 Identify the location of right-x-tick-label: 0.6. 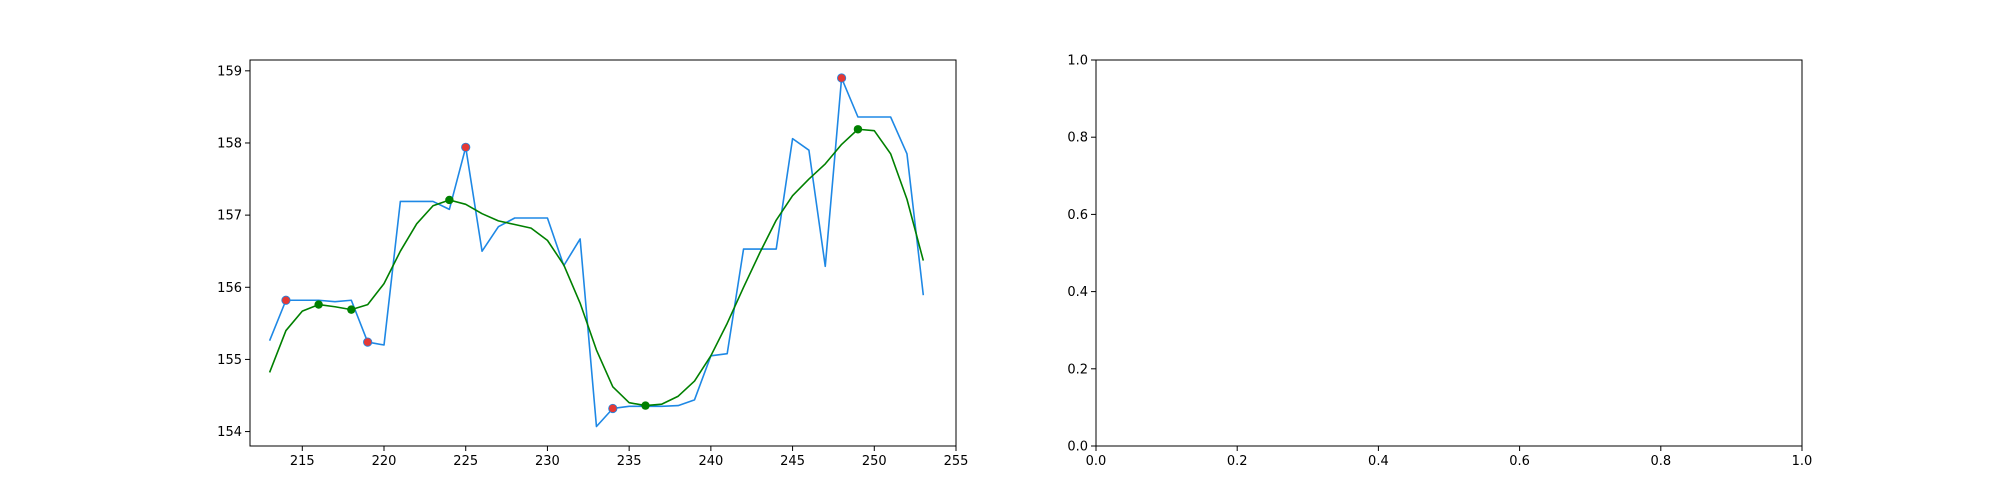
(1519, 461).